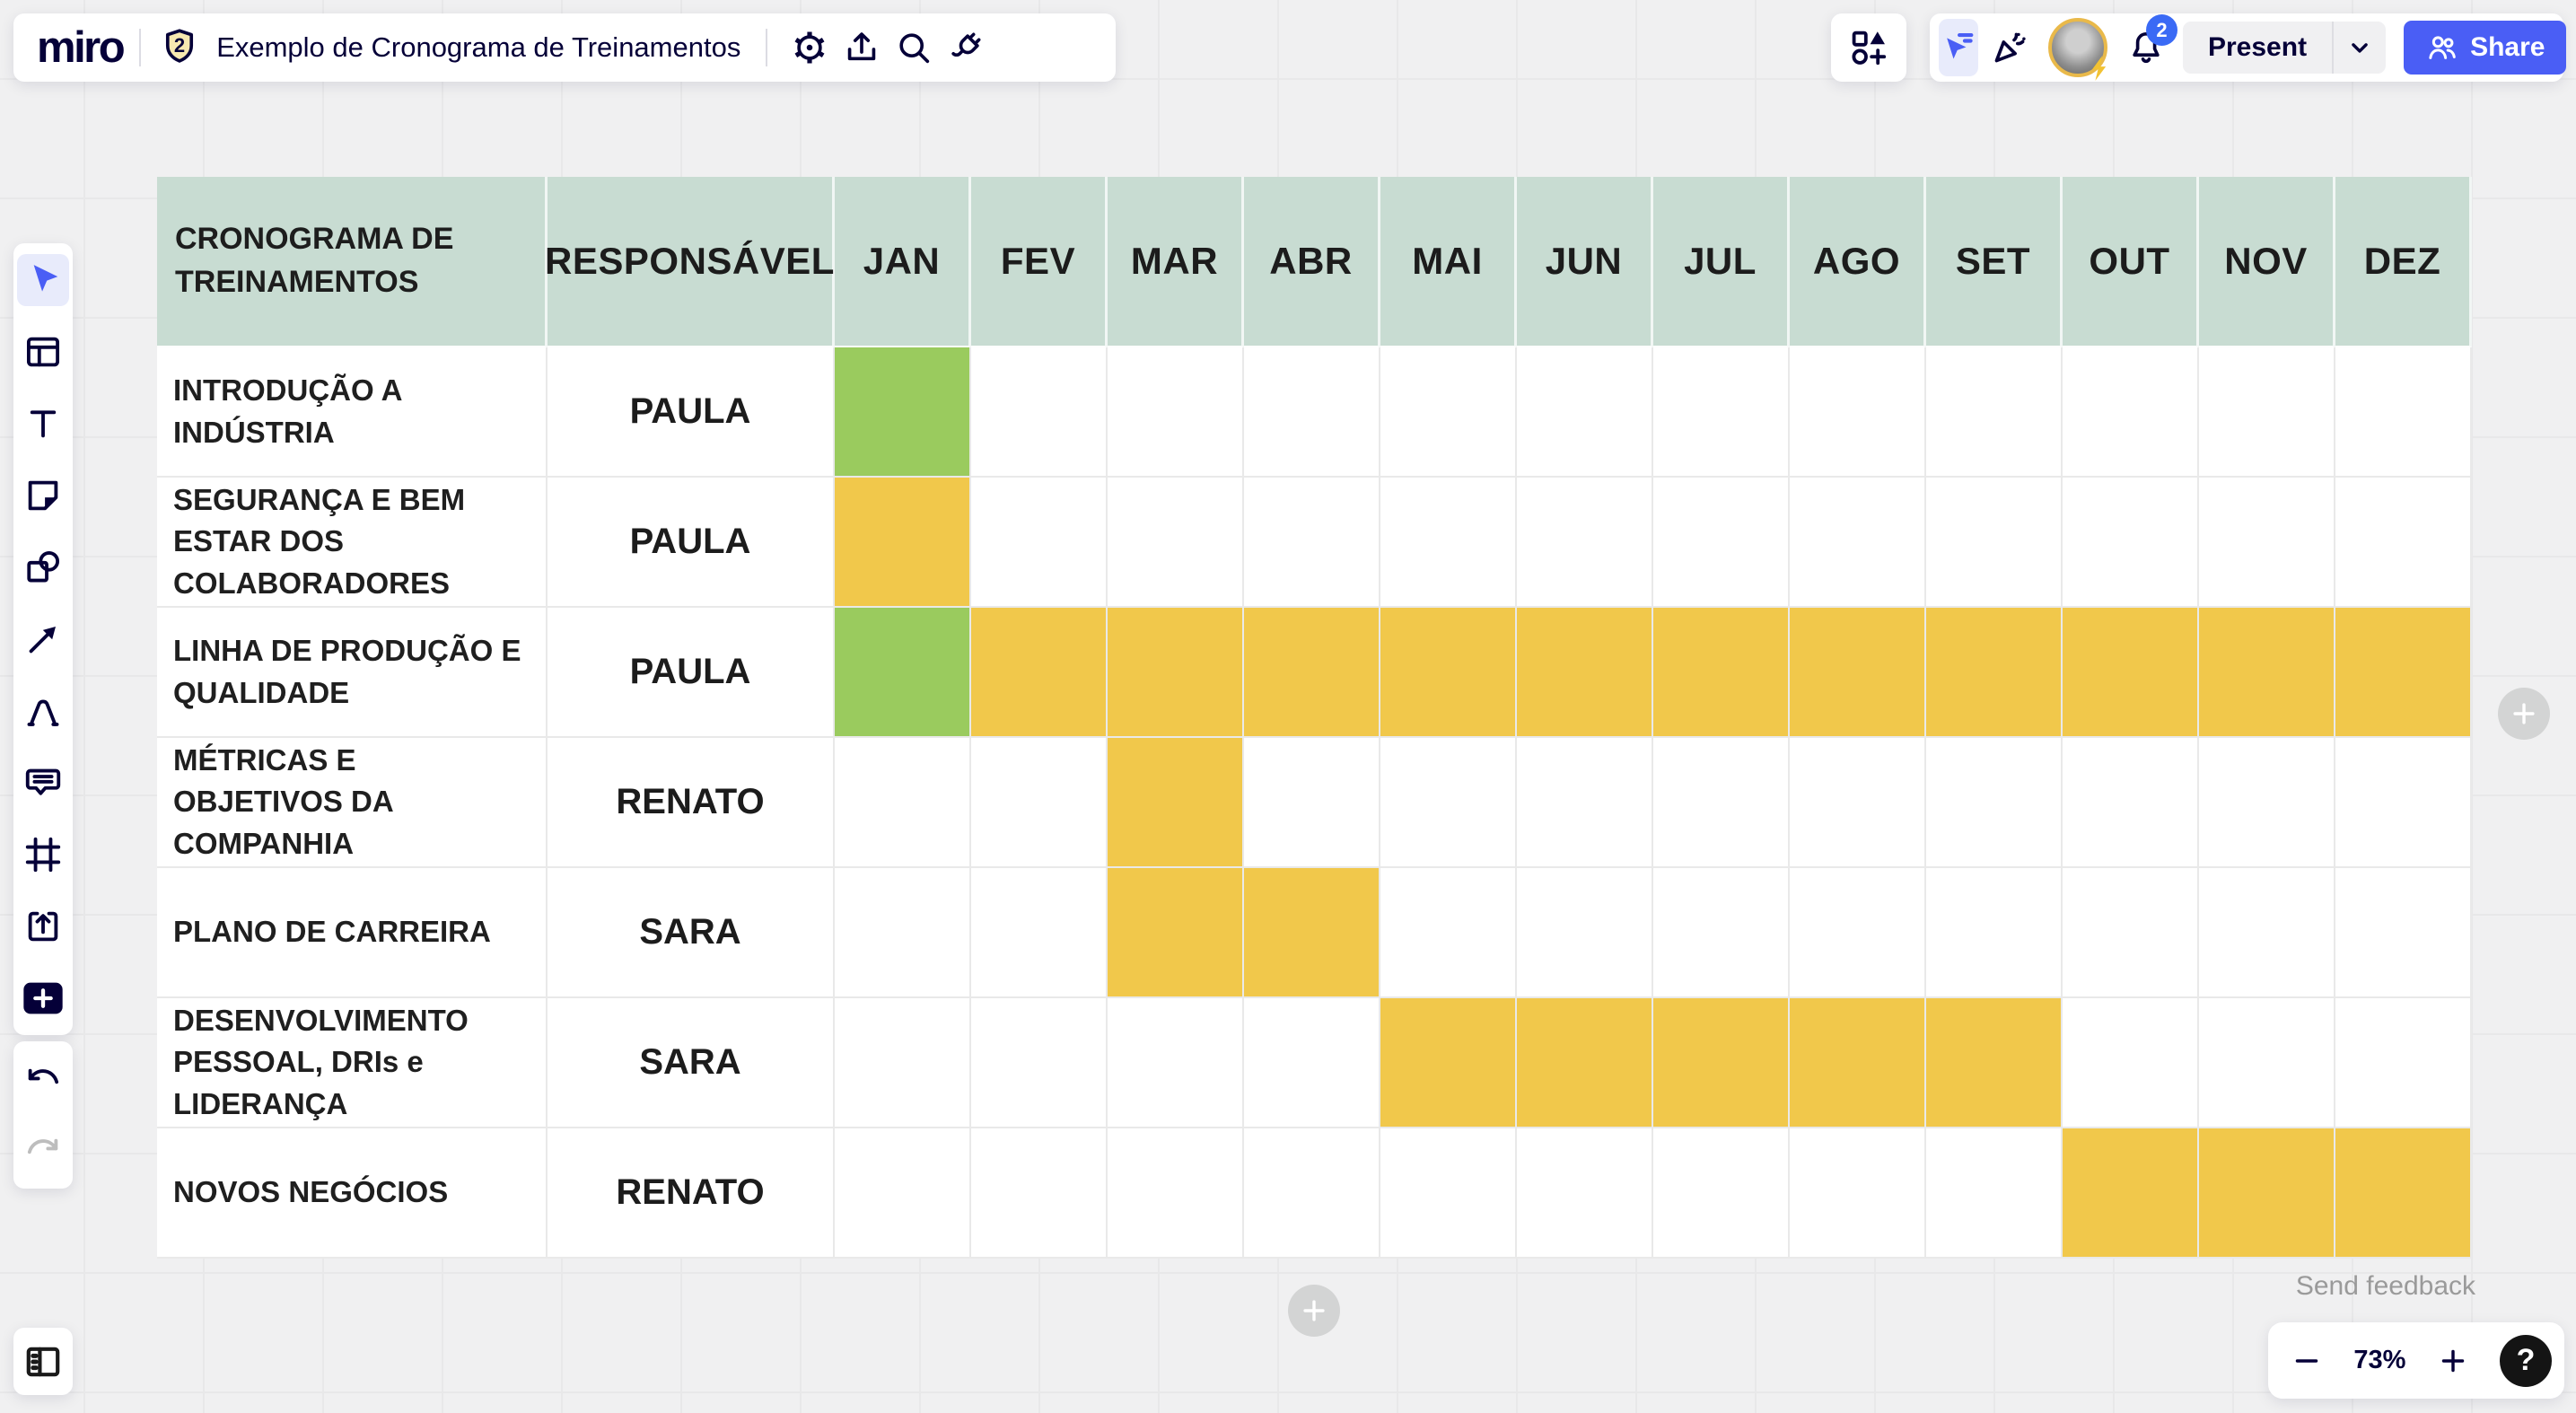 This screenshot has height=1413, width=2576. Describe the element at coordinates (1312, 933) in the screenshot. I see `schedule-cell-r5-abr` at that location.